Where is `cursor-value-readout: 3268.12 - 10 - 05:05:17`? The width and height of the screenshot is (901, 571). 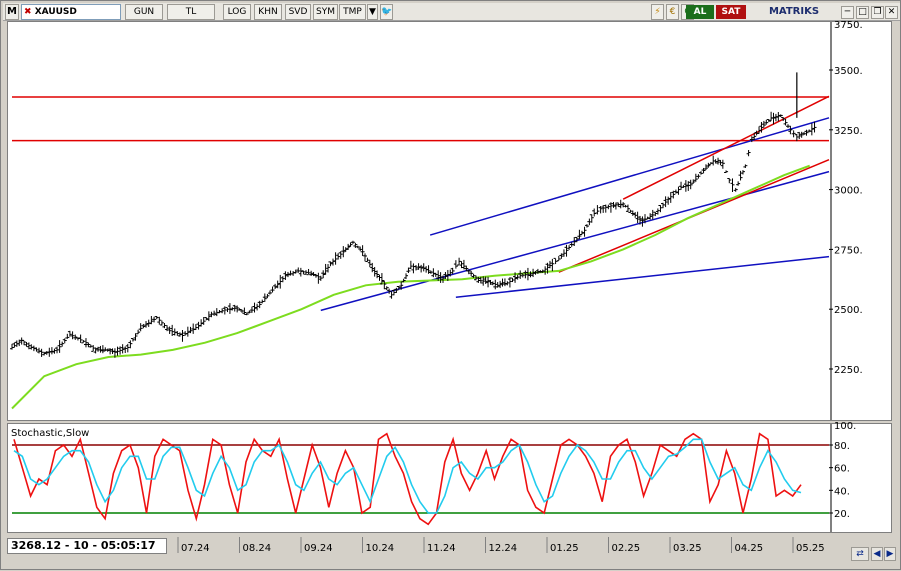
cursor-value-readout: 3268.12 - 10 - 05:05:17 is located at coordinates (87, 546).